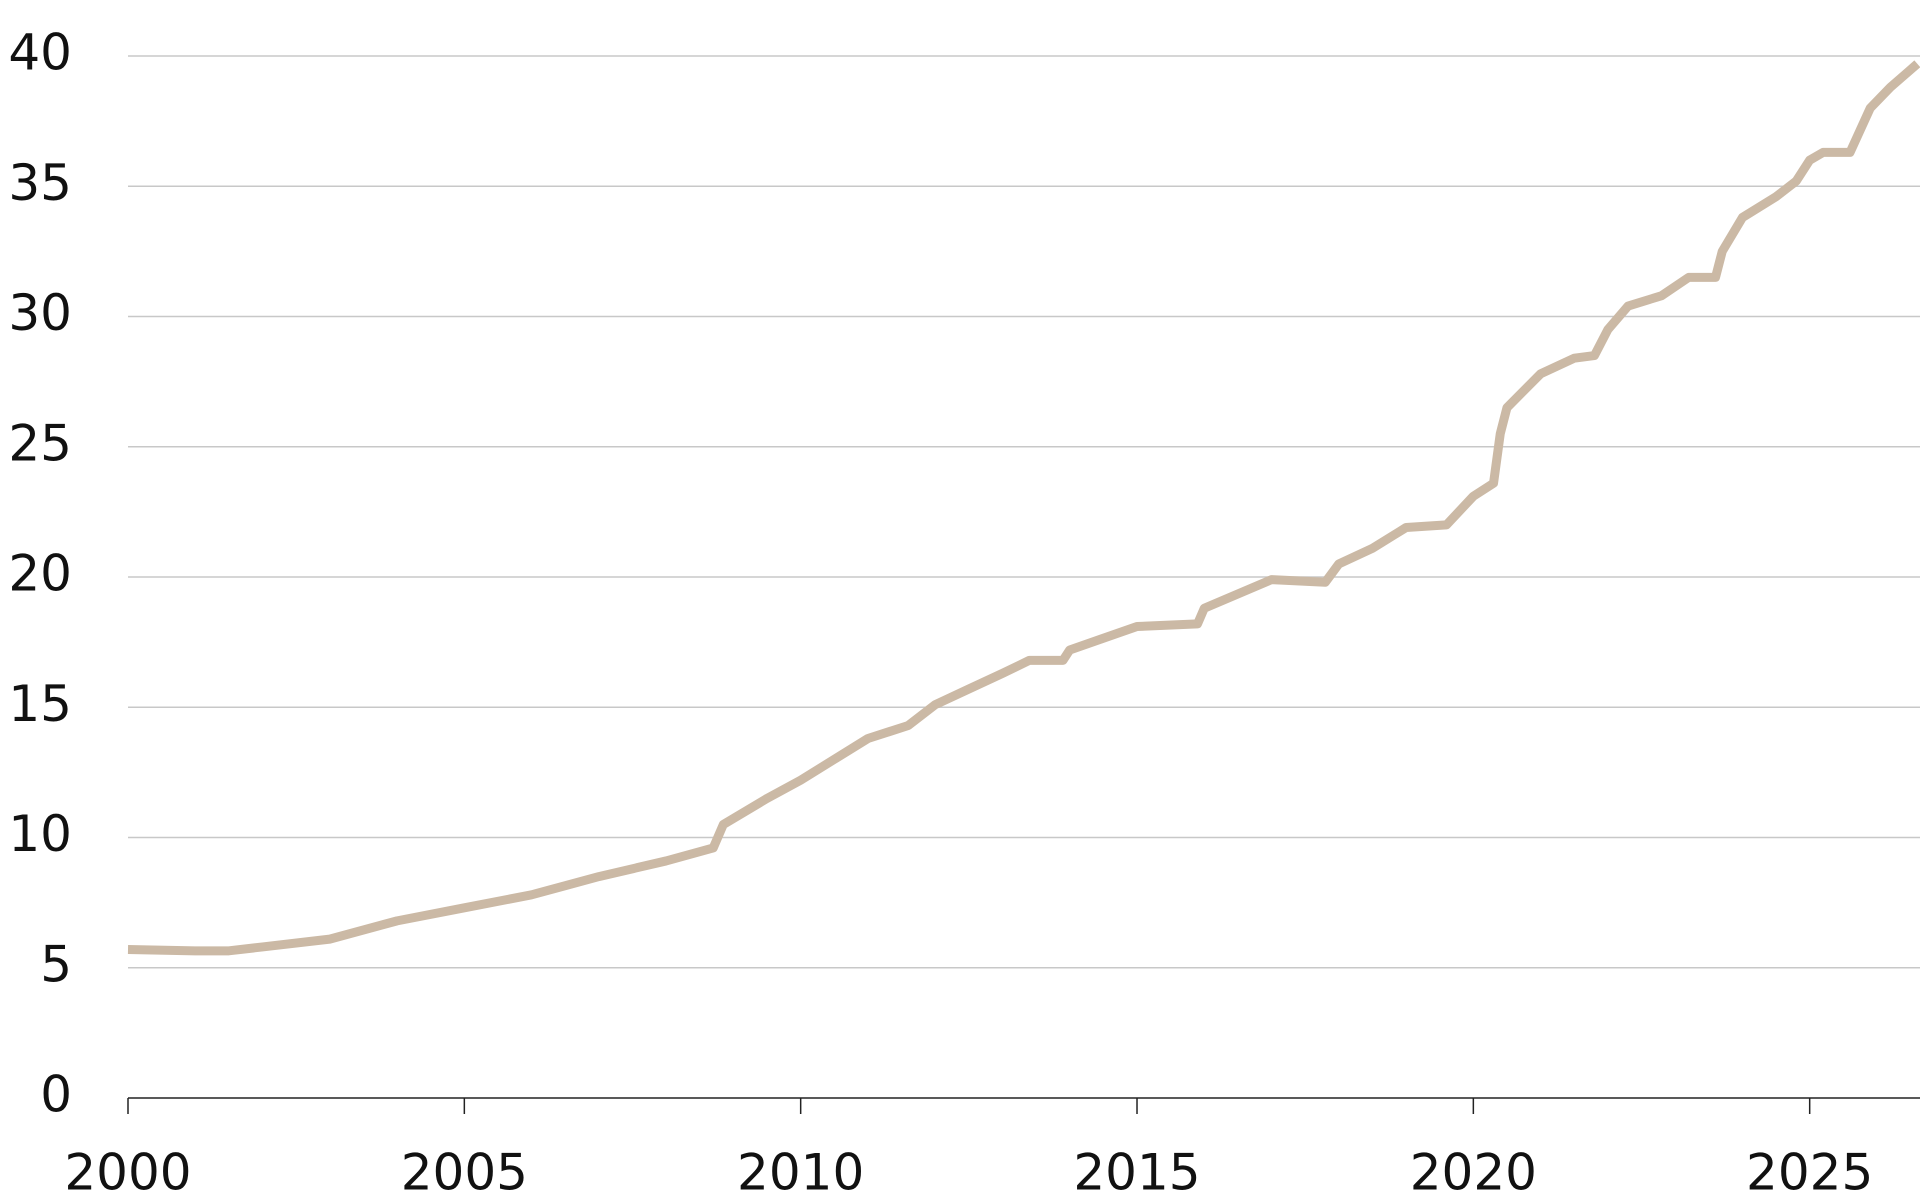 This screenshot has height=1204, width=1920. What do you see at coordinates (1809, 1172) in the screenshot?
I see `x-tick-label: 2025` at bounding box center [1809, 1172].